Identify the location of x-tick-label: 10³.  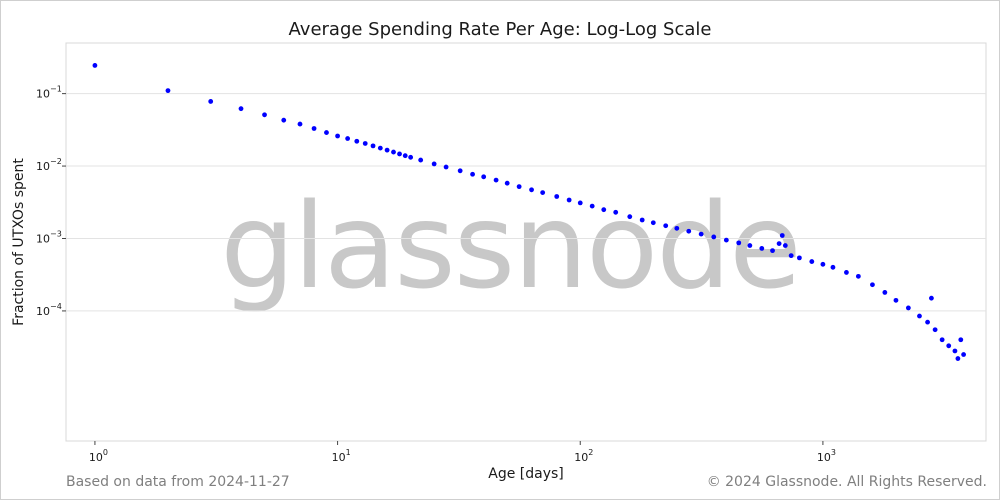
(826, 456).